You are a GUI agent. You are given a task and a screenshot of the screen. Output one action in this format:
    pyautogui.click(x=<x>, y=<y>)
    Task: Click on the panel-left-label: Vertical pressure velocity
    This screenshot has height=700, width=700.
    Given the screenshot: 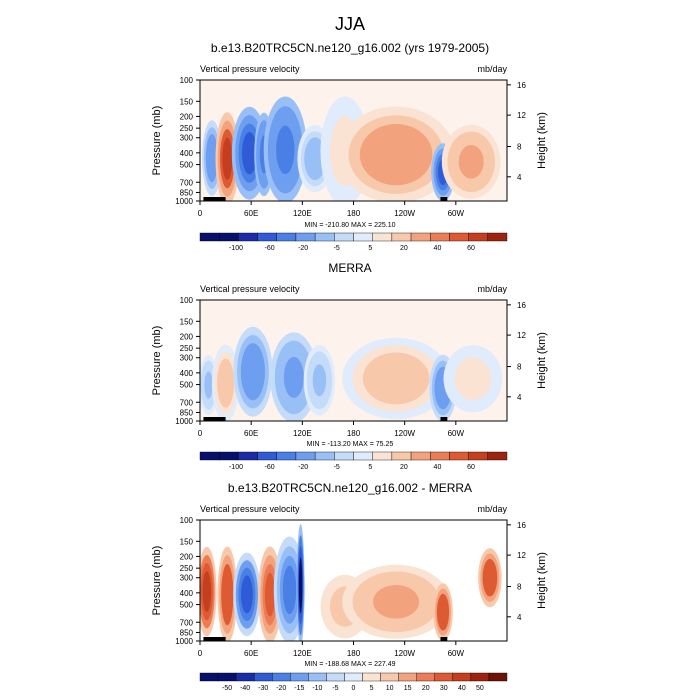 What is the action you would take?
    pyautogui.click(x=250, y=289)
    